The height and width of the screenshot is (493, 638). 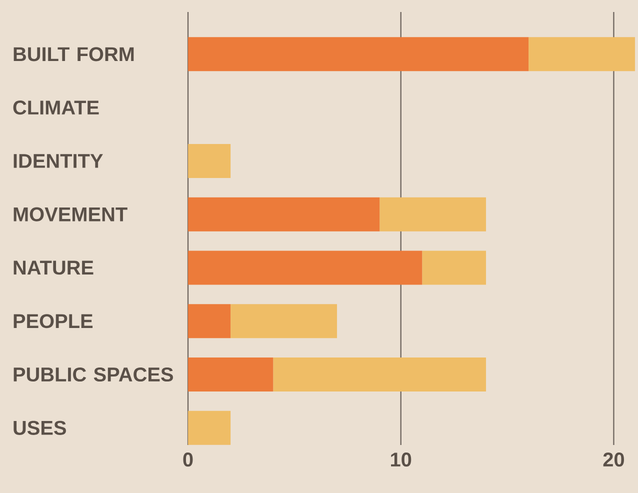 What do you see at coordinates (40, 427) in the screenshot?
I see `y-tick-label: USES` at bounding box center [40, 427].